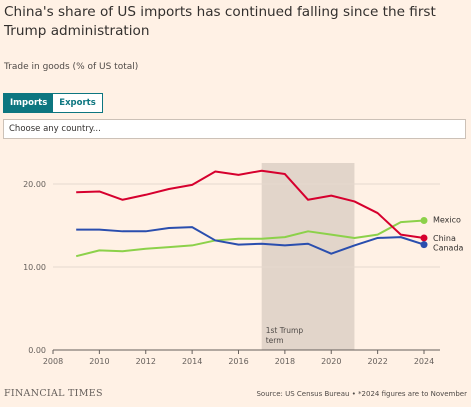  What do you see at coordinates (444, 238) in the screenshot?
I see `china-series-label: China` at bounding box center [444, 238].